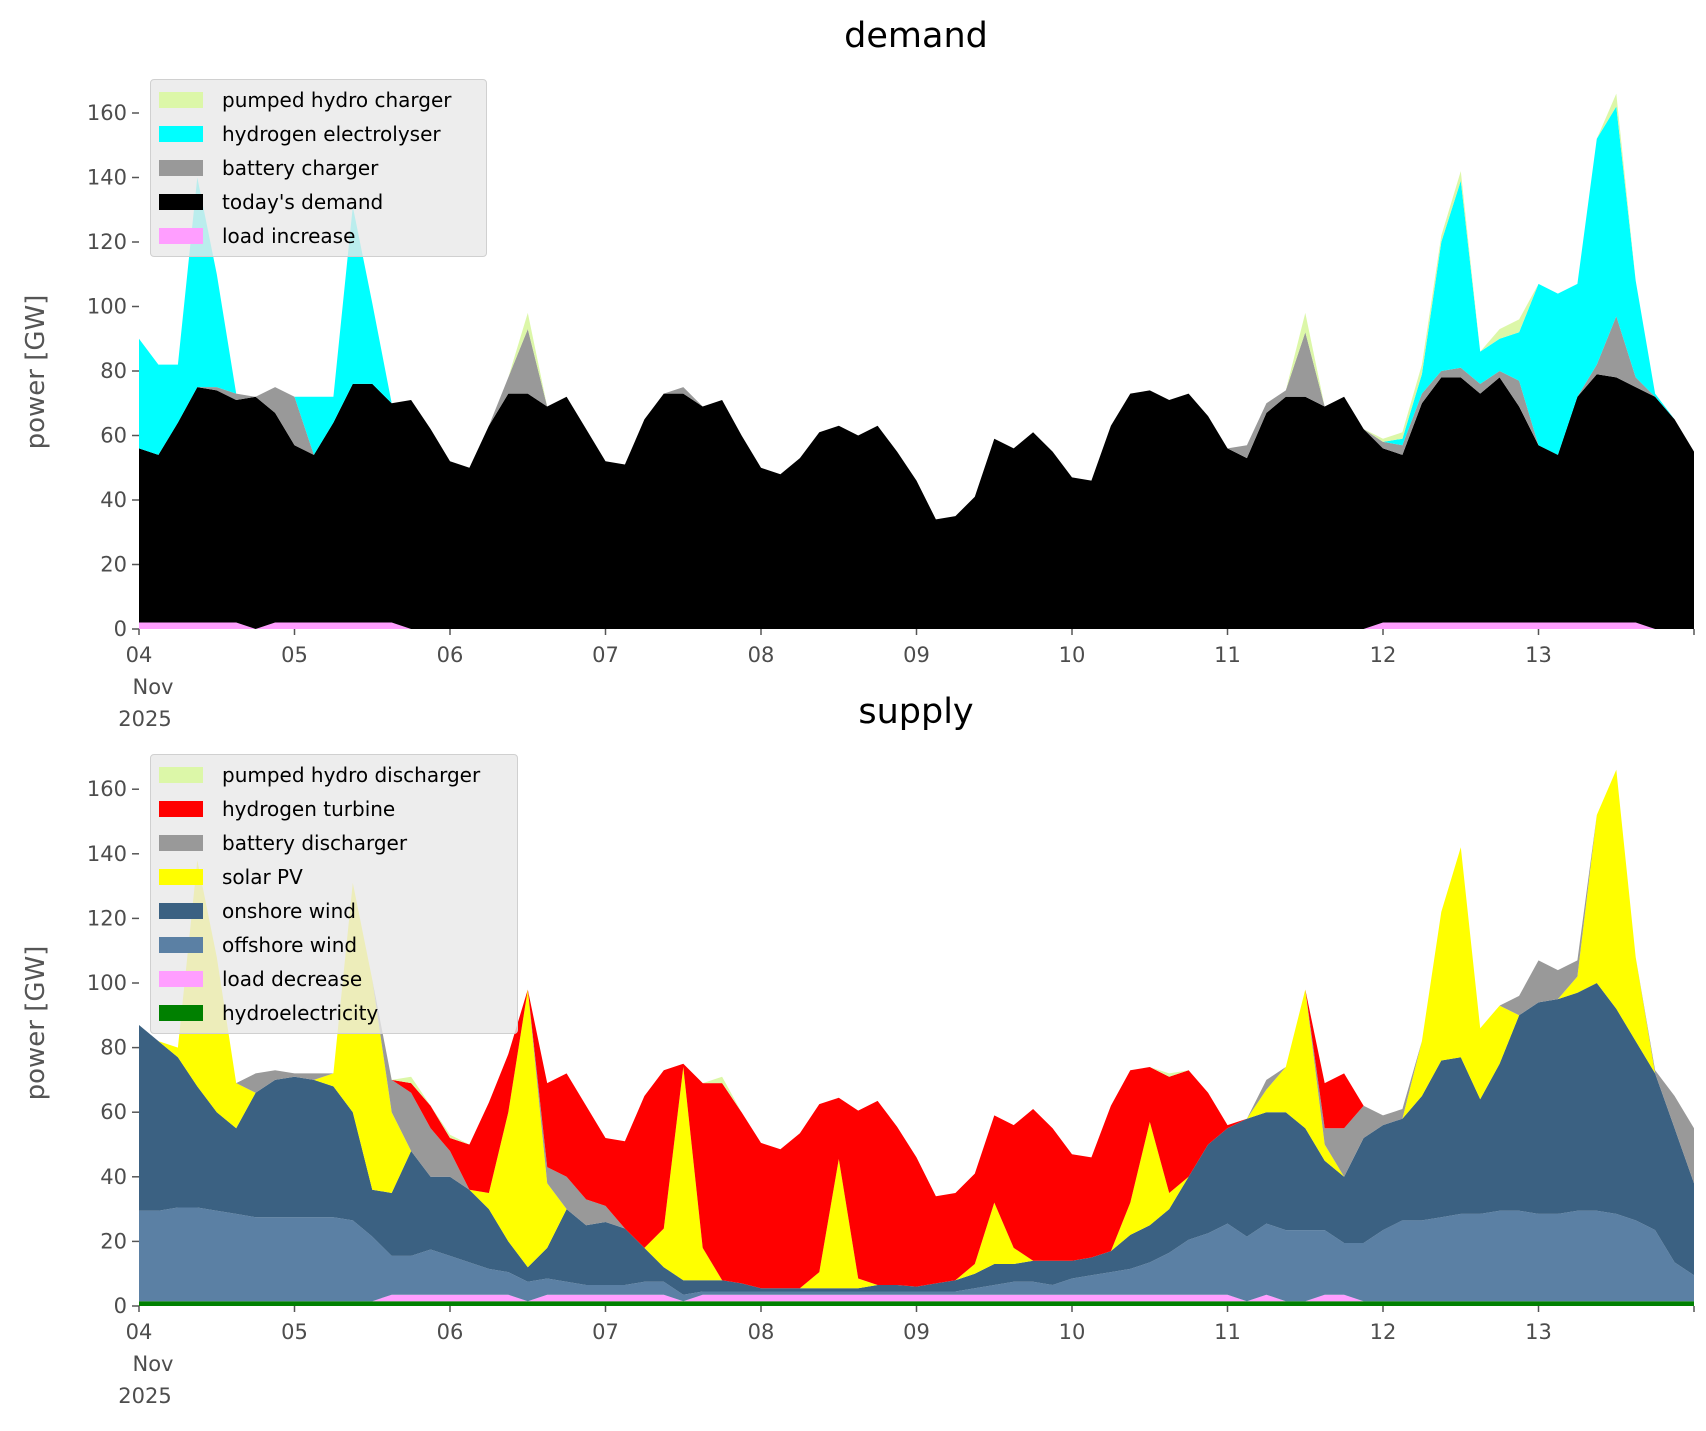 This screenshot has height=1431, width=1706. Describe the element at coordinates (331, 134) in the screenshot. I see `legend-label: hydrogen electrolyser` at that location.